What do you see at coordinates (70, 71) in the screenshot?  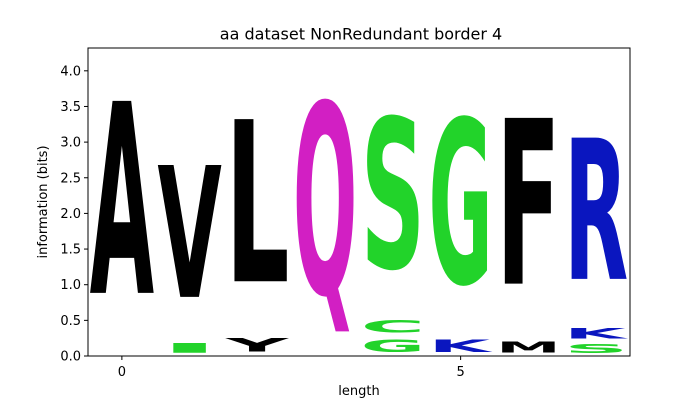 I see `y-tick-label: 4.0` at bounding box center [70, 71].